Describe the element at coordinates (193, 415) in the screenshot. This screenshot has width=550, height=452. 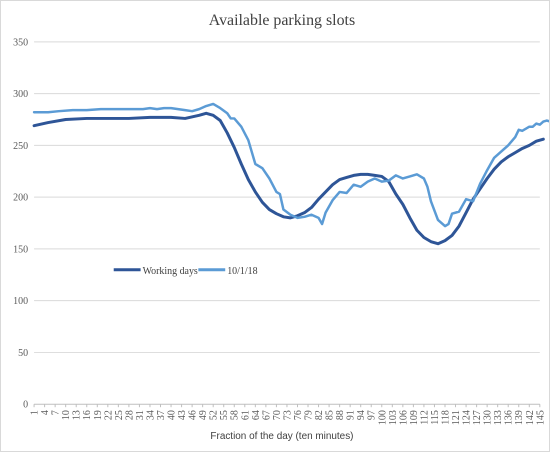
I see `x-tick-label: 46` at that location.